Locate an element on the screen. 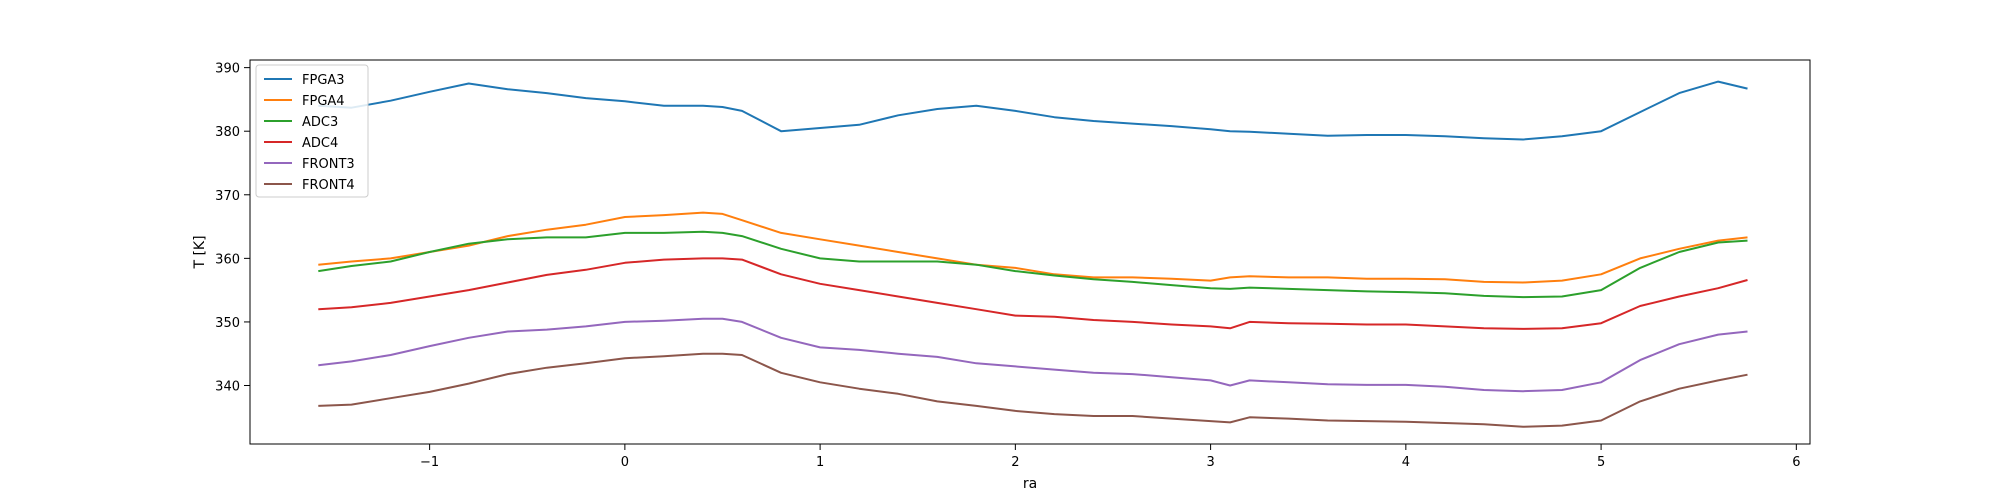 The image size is (2000, 500). y-tick-label: 380 is located at coordinates (227, 132).